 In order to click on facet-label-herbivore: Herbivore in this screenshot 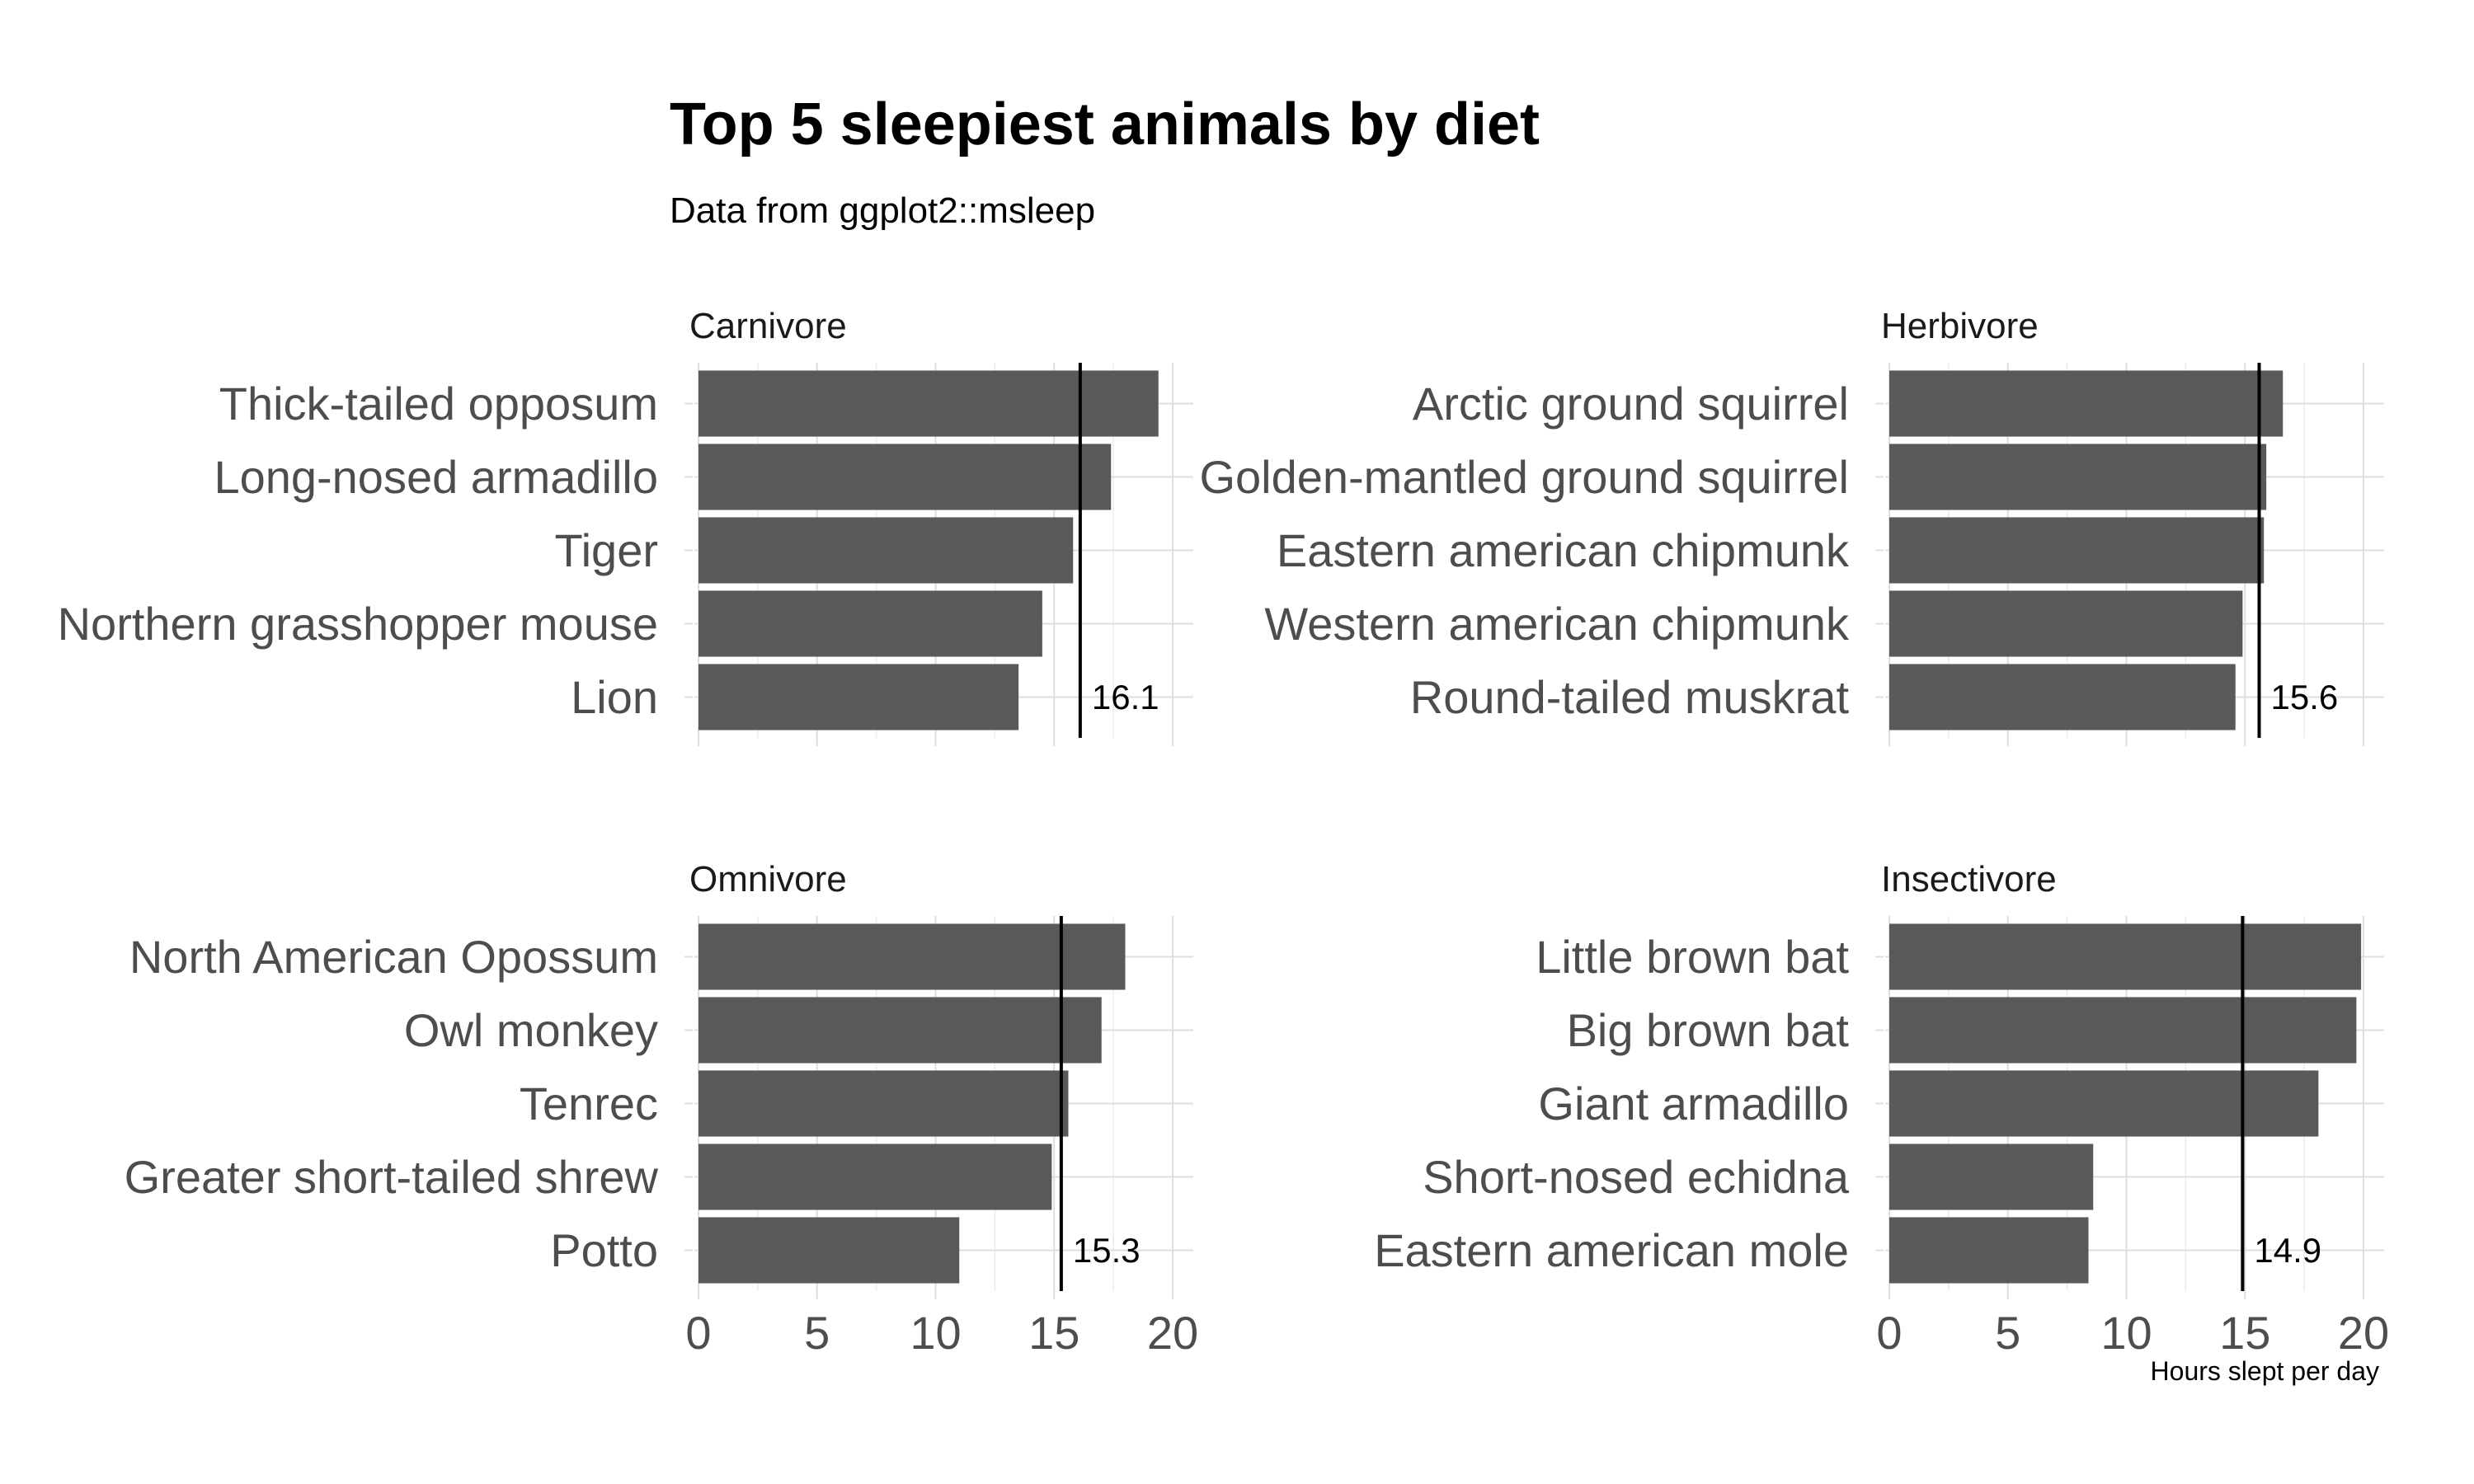, I will do `click(1960, 326)`.